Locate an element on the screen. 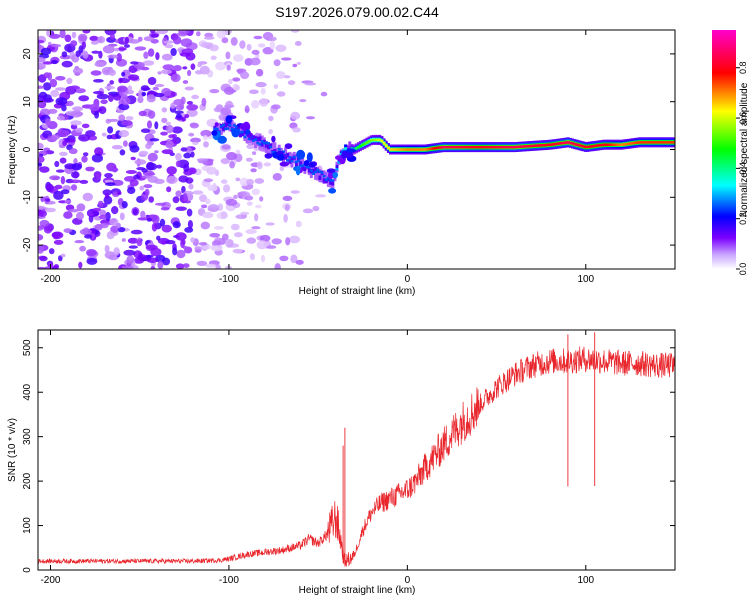 Image resolution: width=750 pixels, height=600 pixels. colorbar-gradient is located at coordinates (724, 149).